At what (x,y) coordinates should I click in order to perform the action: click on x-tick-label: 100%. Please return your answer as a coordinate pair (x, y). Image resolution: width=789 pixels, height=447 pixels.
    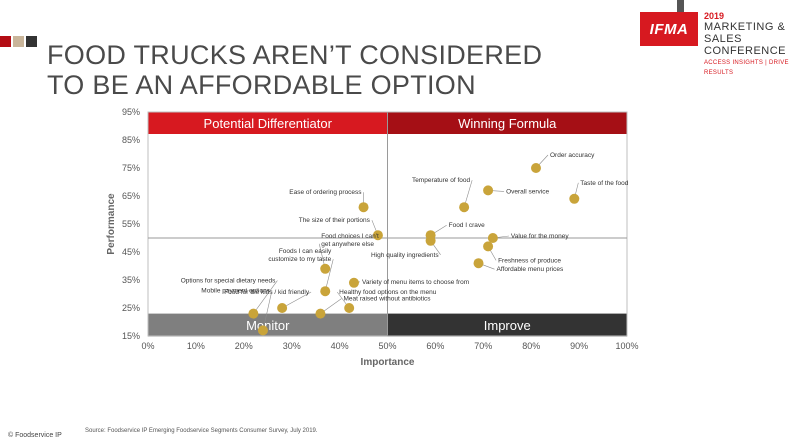
    Looking at the image, I should click on (626, 346).